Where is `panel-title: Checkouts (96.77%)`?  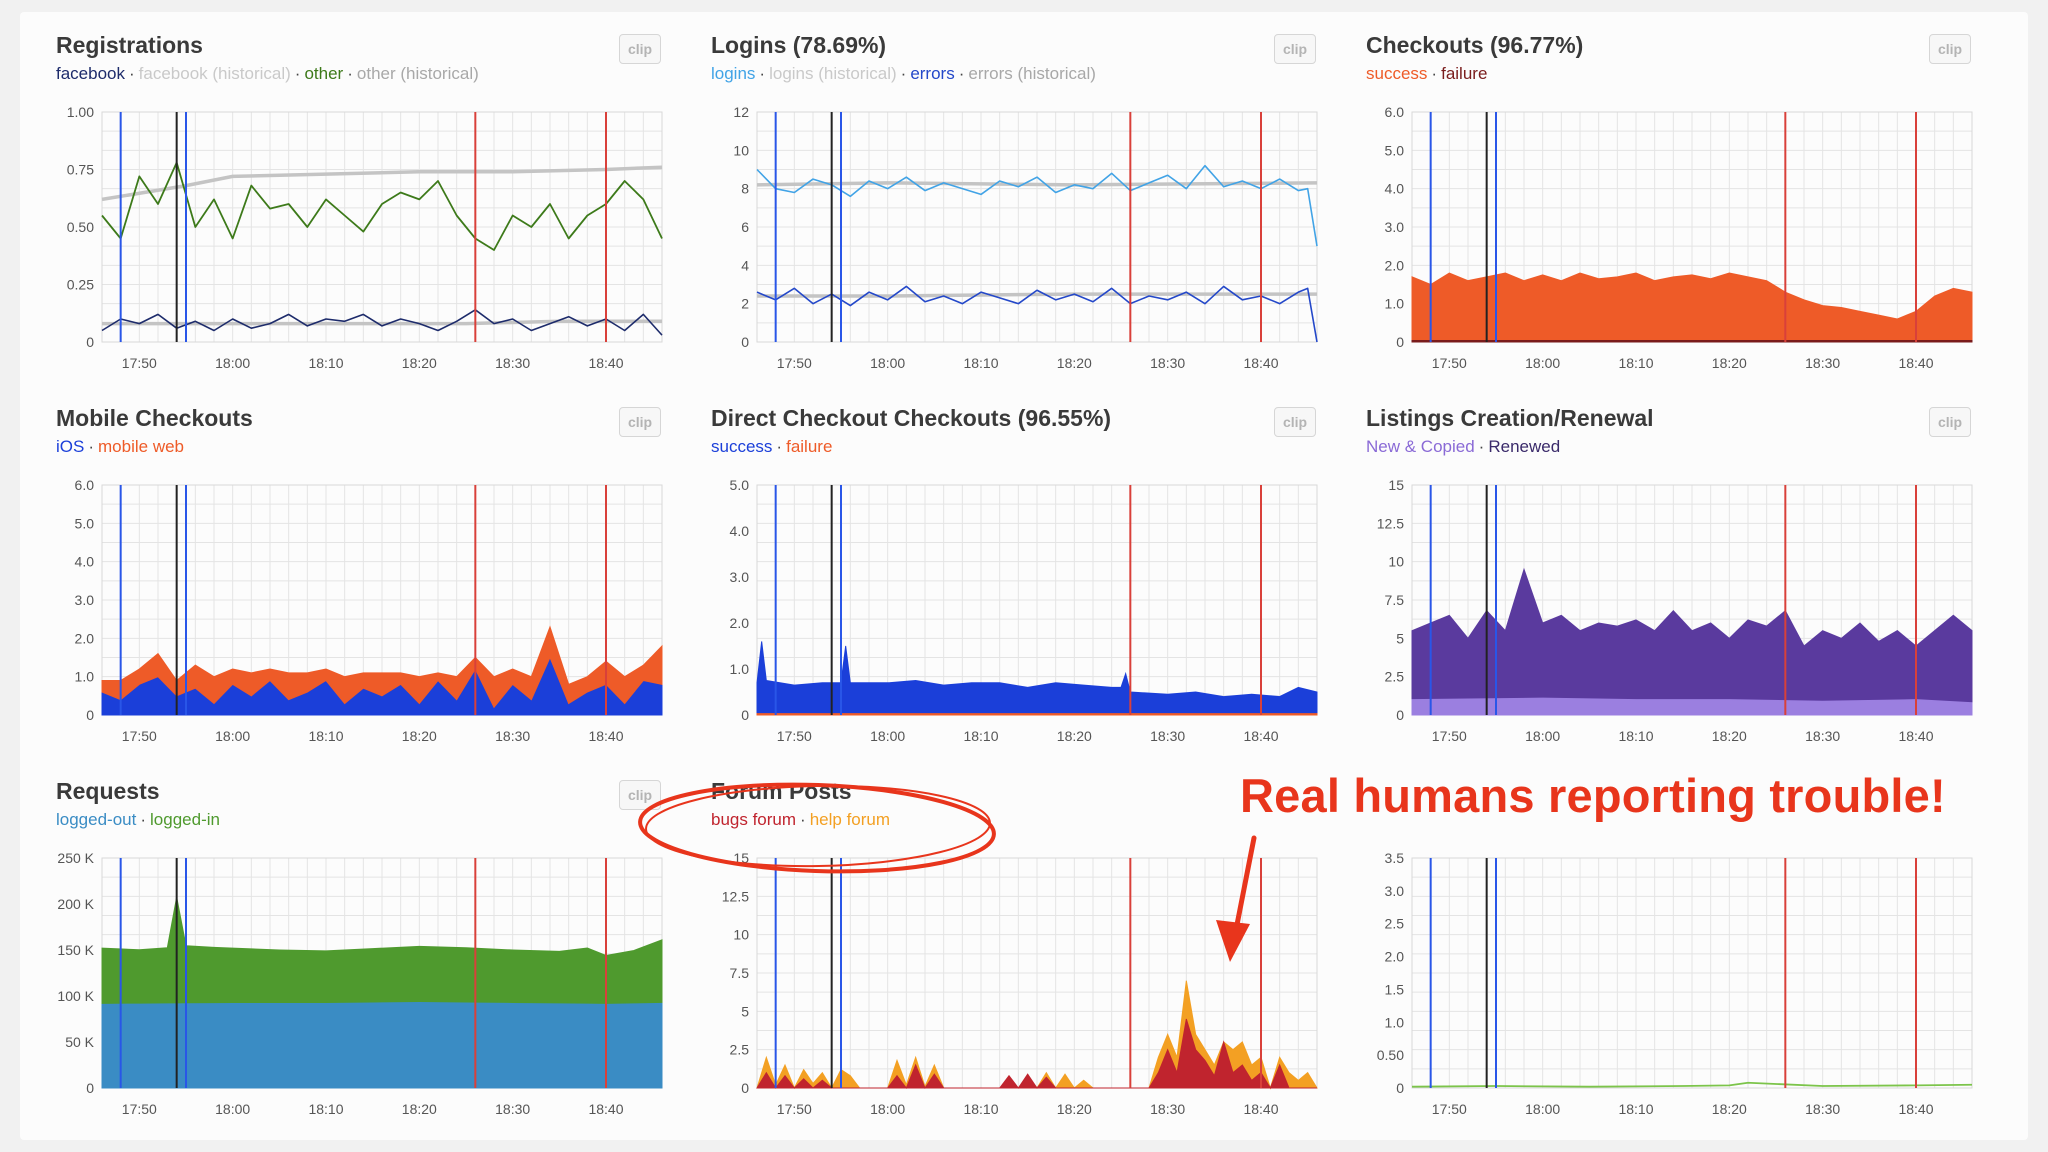
panel-title: Checkouts (96.77%) is located at coordinates (1475, 45).